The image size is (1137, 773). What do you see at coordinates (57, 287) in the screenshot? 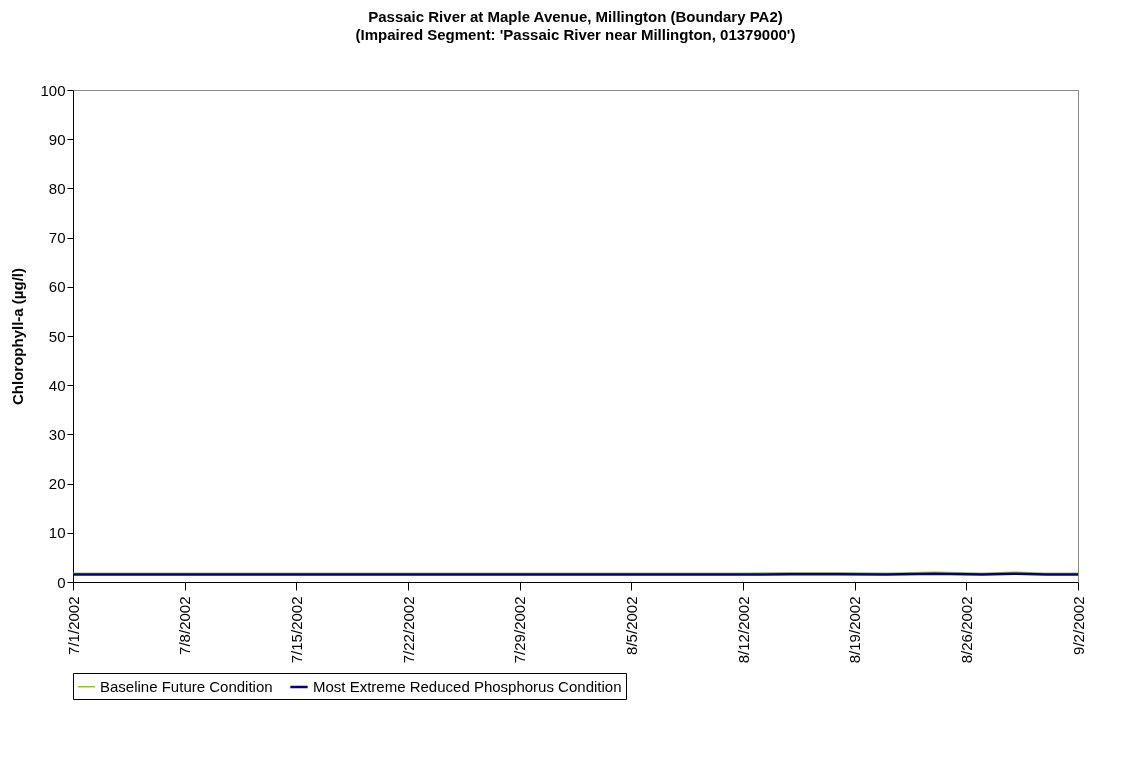
I see `y-tick-label: 60` at bounding box center [57, 287].